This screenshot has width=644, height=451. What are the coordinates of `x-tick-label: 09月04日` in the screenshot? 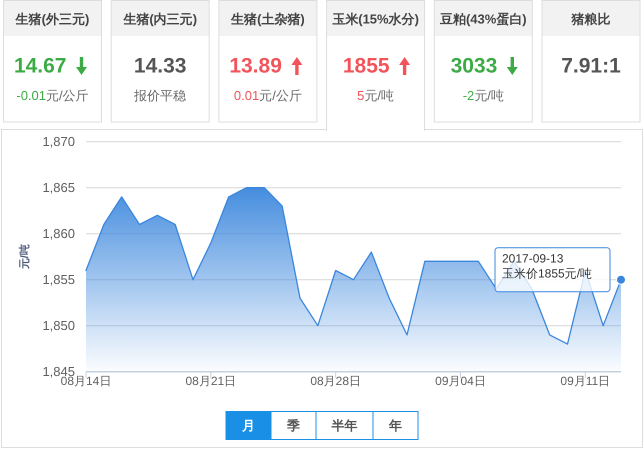 It's located at (460, 381).